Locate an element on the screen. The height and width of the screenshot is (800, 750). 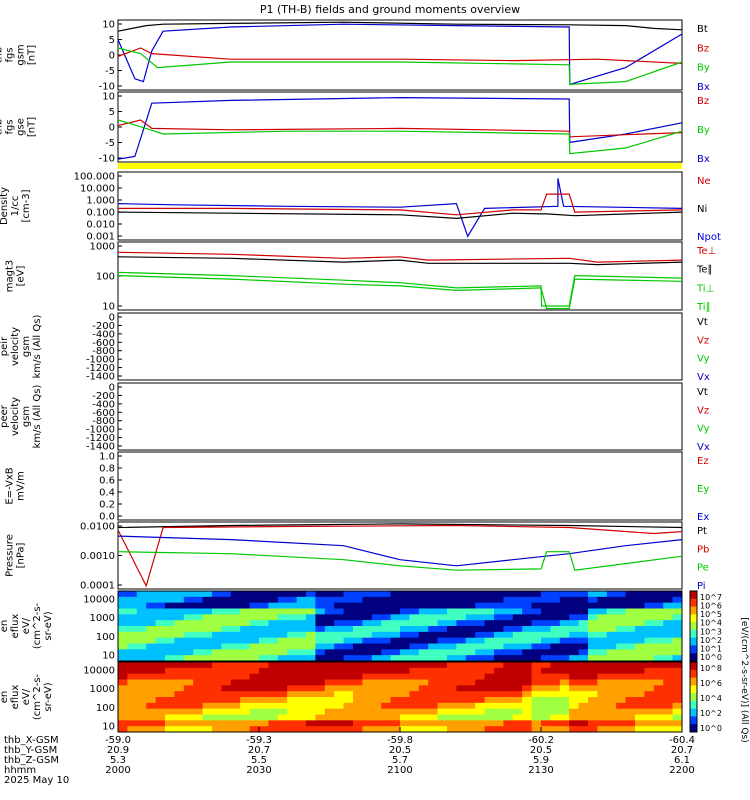
y-tick-label: -1400 is located at coordinates (100, 447).